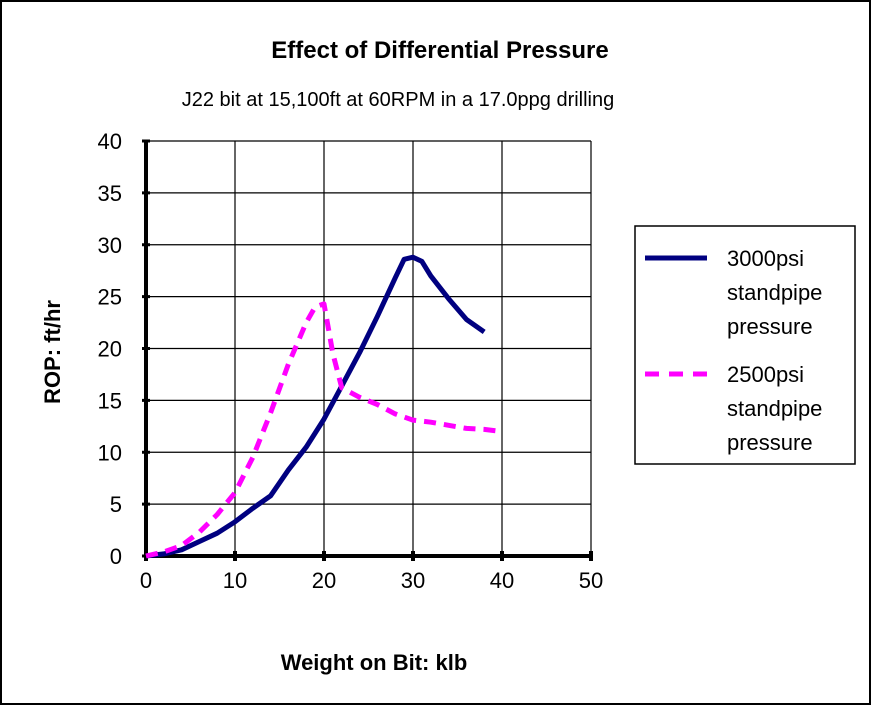  I want to click on x-tick-label-20: 20, so click(324, 580).